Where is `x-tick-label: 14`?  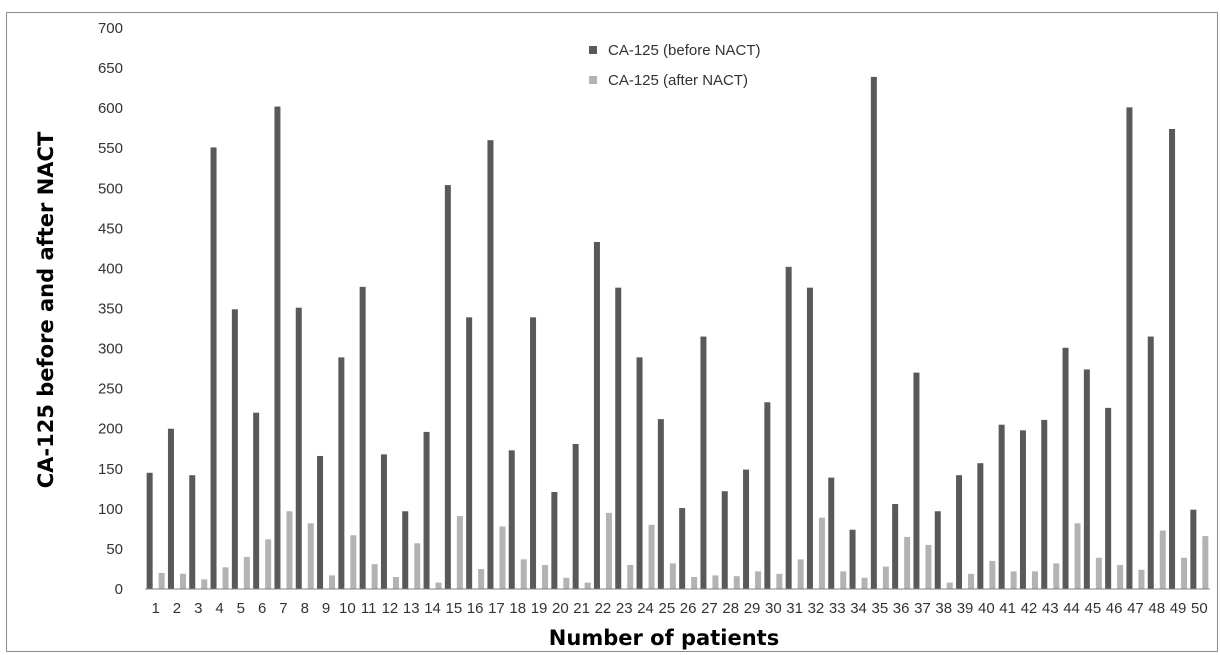 x-tick-label: 14 is located at coordinates (432, 608).